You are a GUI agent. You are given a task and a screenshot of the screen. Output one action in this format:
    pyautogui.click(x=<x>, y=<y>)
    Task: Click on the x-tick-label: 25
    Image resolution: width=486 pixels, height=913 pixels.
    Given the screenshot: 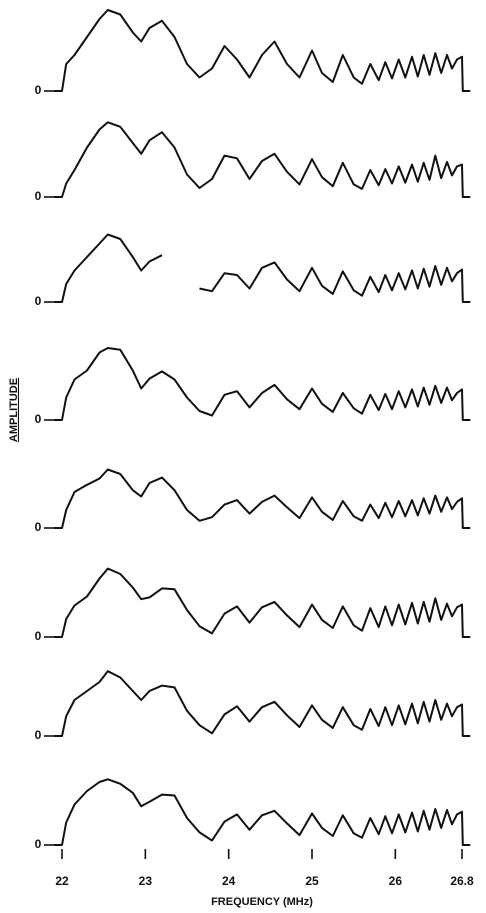 What is the action you would take?
    pyautogui.click(x=312, y=881)
    